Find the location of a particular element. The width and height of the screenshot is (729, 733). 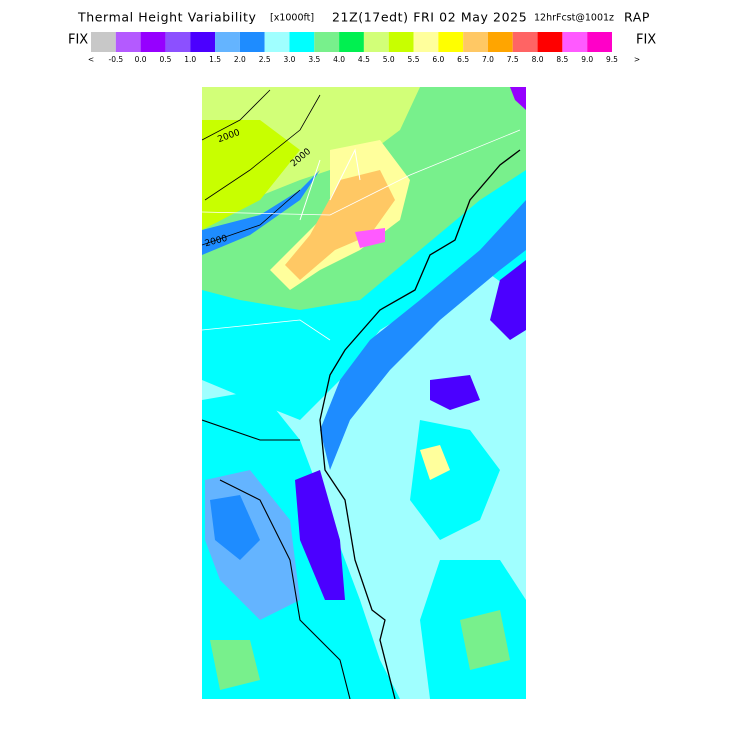

legend-label: 8.5 is located at coordinates (562, 59).